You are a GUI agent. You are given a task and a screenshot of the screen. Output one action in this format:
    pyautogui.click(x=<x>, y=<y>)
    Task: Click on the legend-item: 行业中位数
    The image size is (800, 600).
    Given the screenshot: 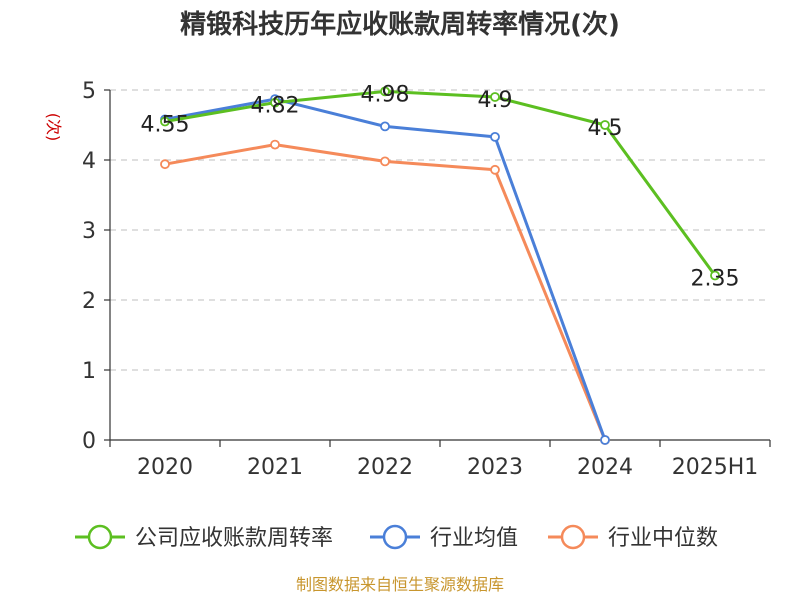 What is the action you would take?
    pyautogui.click(x=633, y=537)
    